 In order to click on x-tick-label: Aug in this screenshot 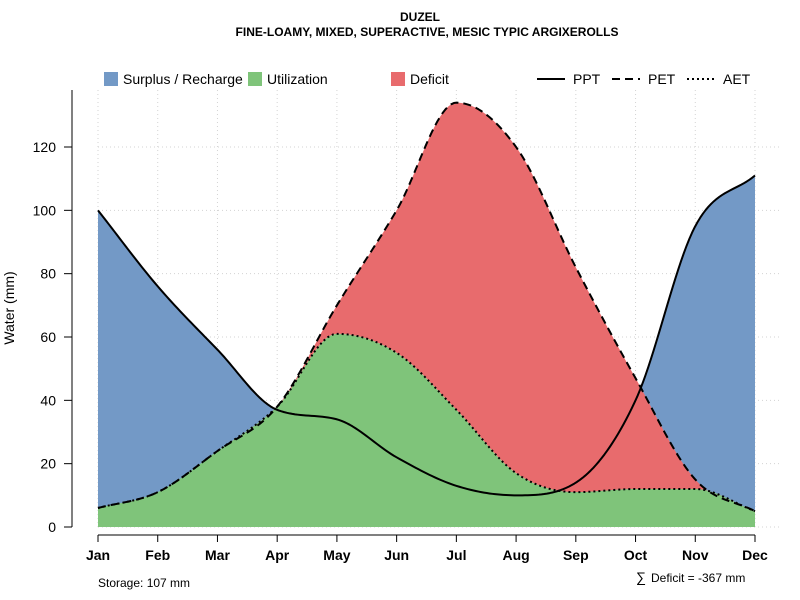, I will do `click(515, 555)`.